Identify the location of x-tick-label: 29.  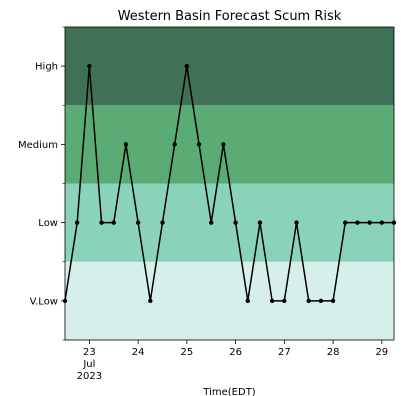
(381, 352).